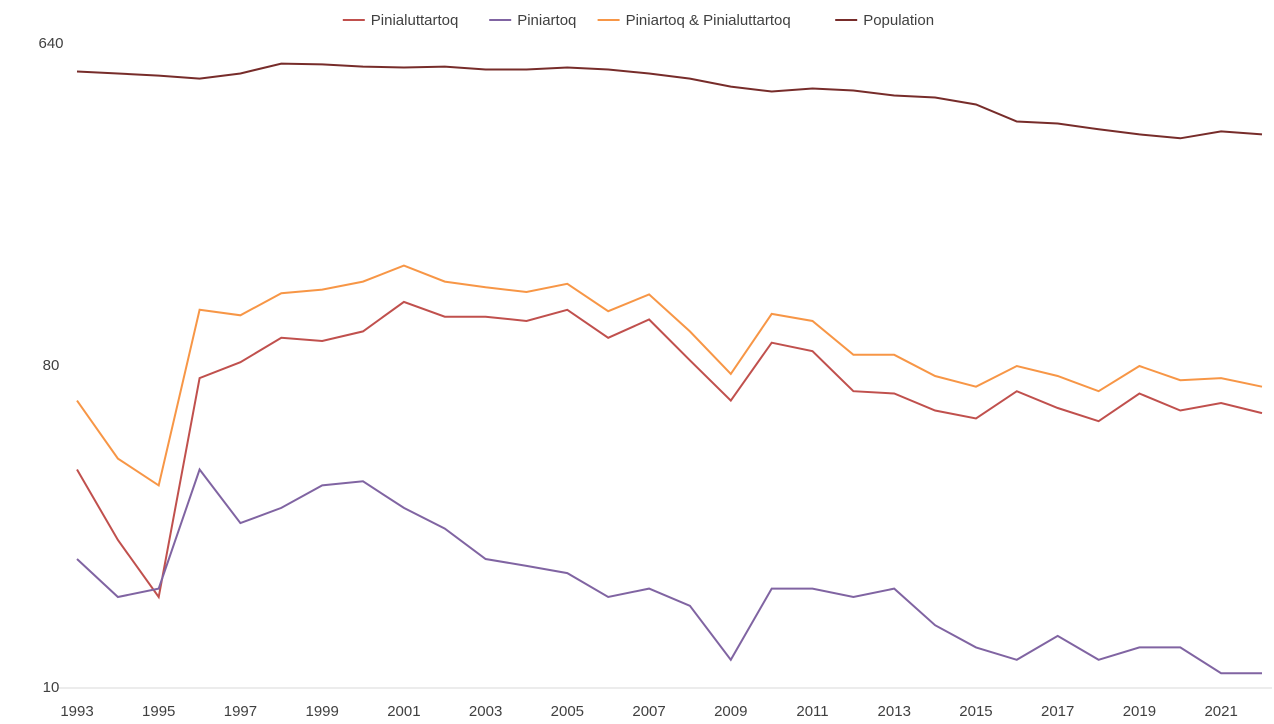 This screenshot has height=724, width=1274. What do you see at coordinates (485, 711) in the screenshot?
I see `x-tick-label: 2003` at bounding box center [485, 711].